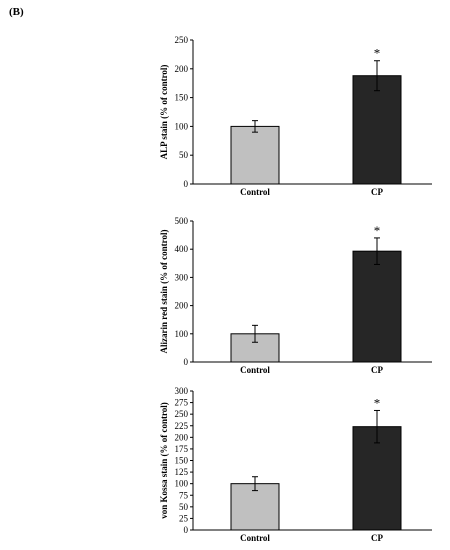  I want to click on chart-3-y-tick-label: 275, so click(182, 403).